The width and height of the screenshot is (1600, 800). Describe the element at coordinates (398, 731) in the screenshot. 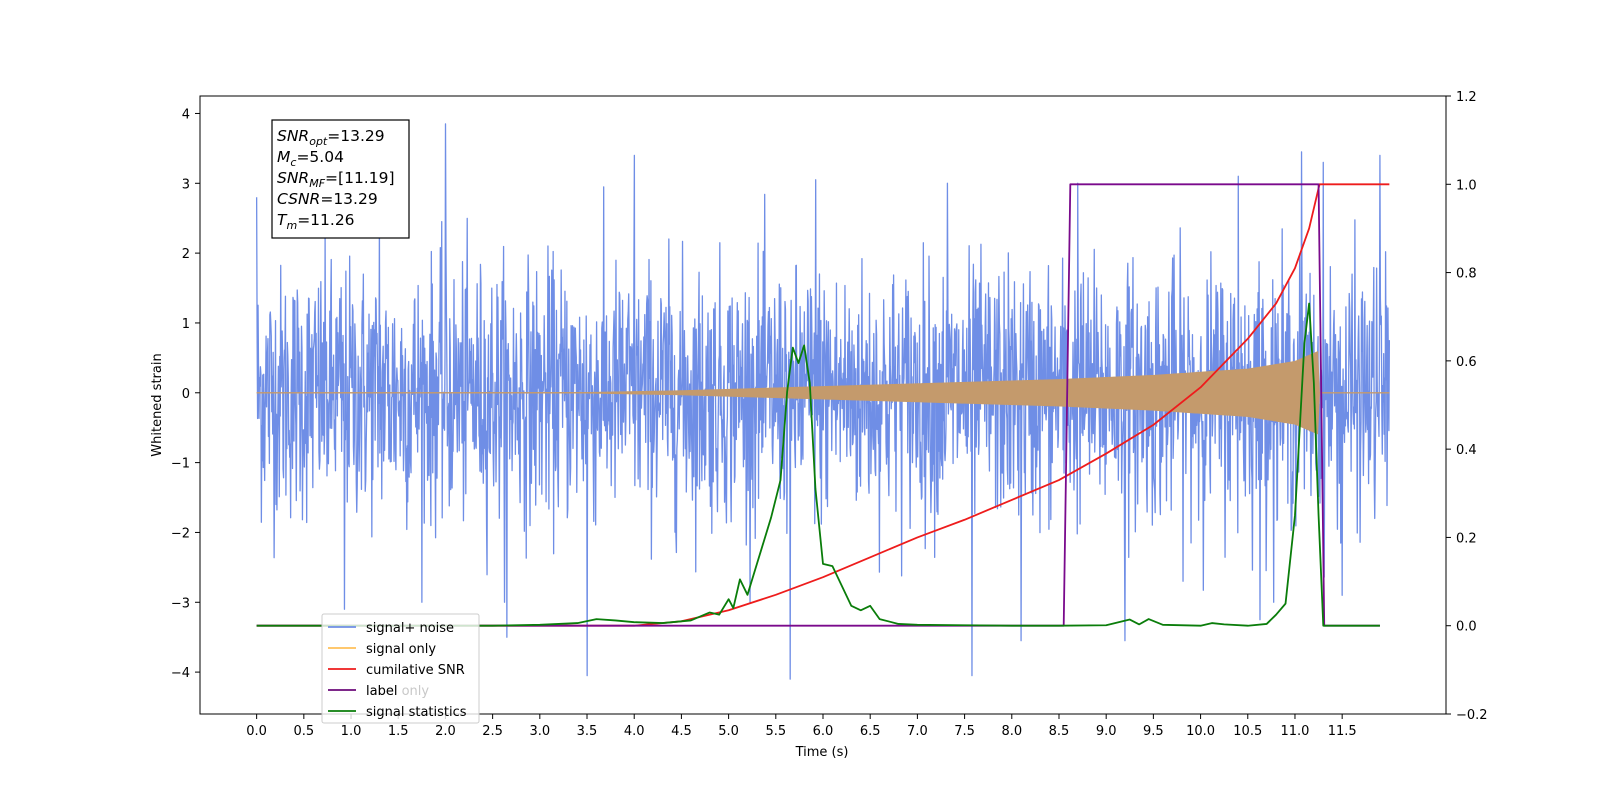

I see `x-tick-label: 1.5` at that location.